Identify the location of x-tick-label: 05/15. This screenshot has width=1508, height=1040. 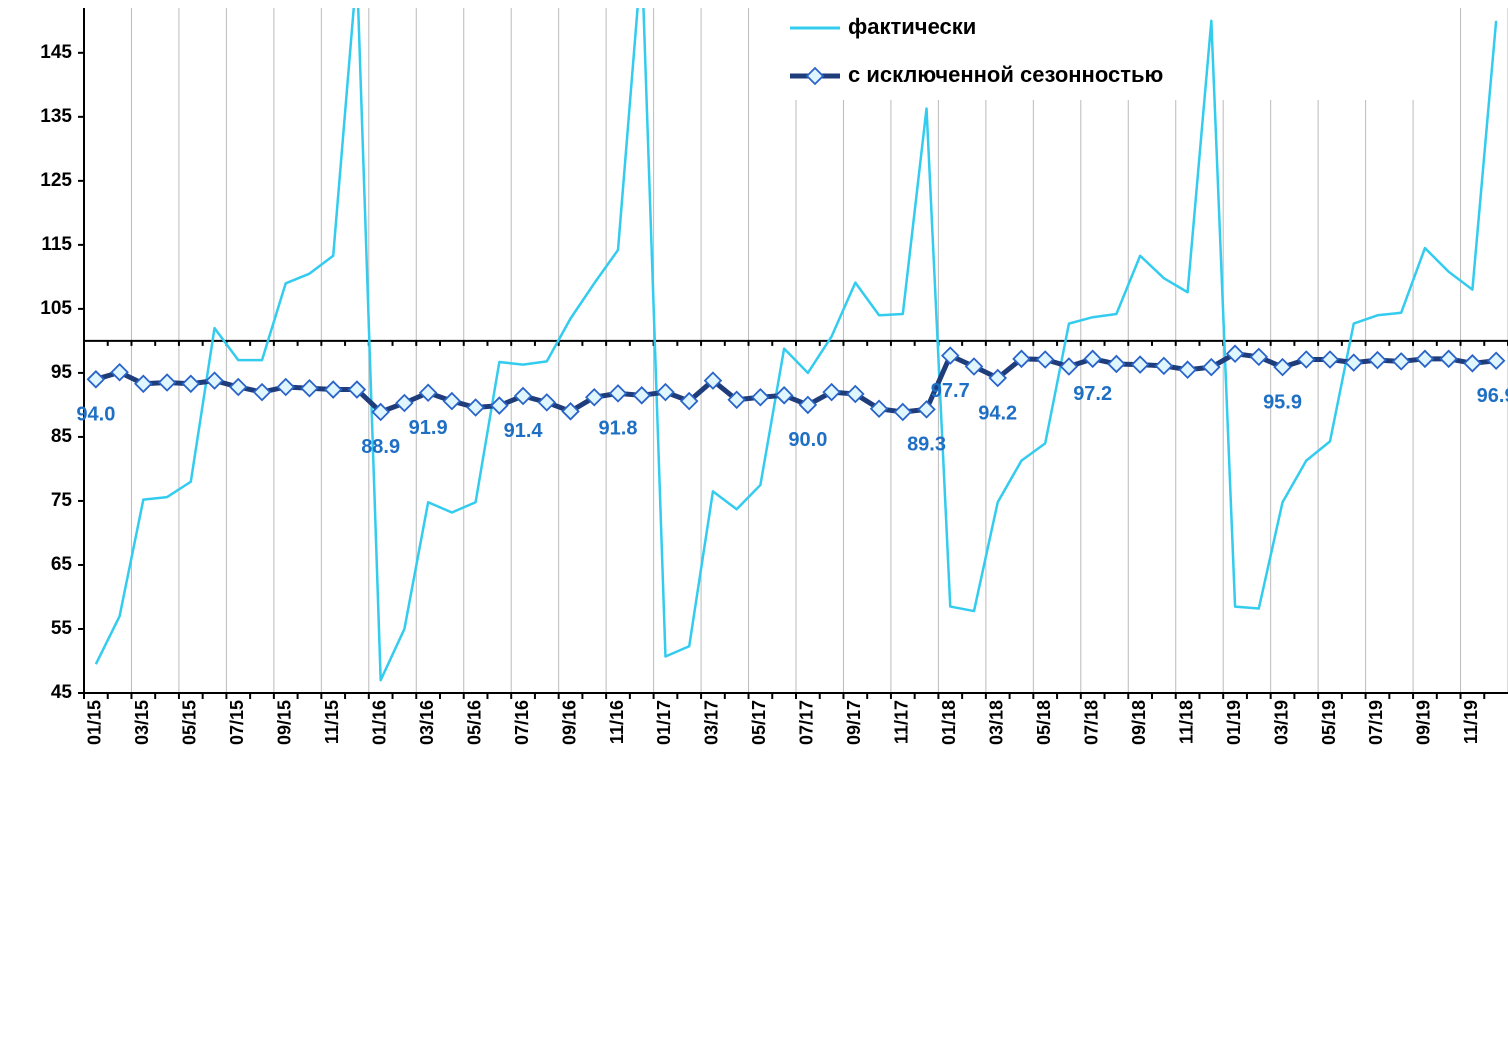
(190, 722).